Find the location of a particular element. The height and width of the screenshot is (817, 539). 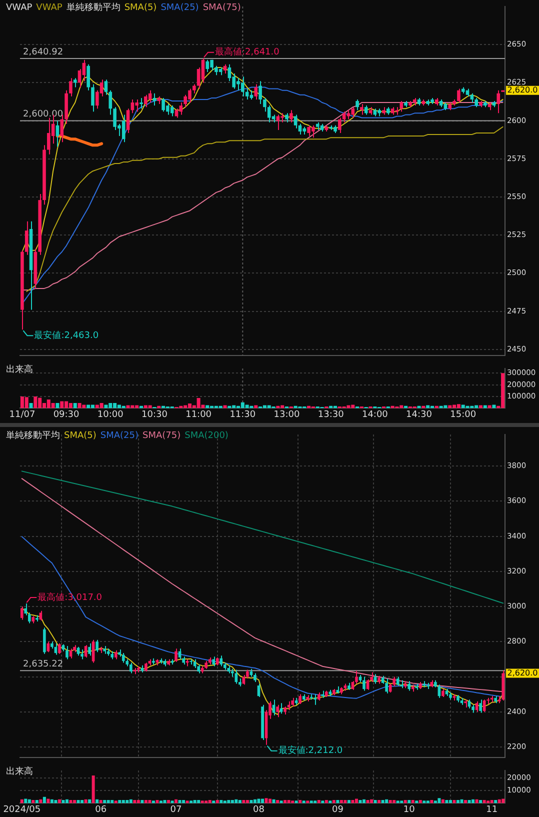

x-tick-label: 08 is located at coordinates (259, 809).